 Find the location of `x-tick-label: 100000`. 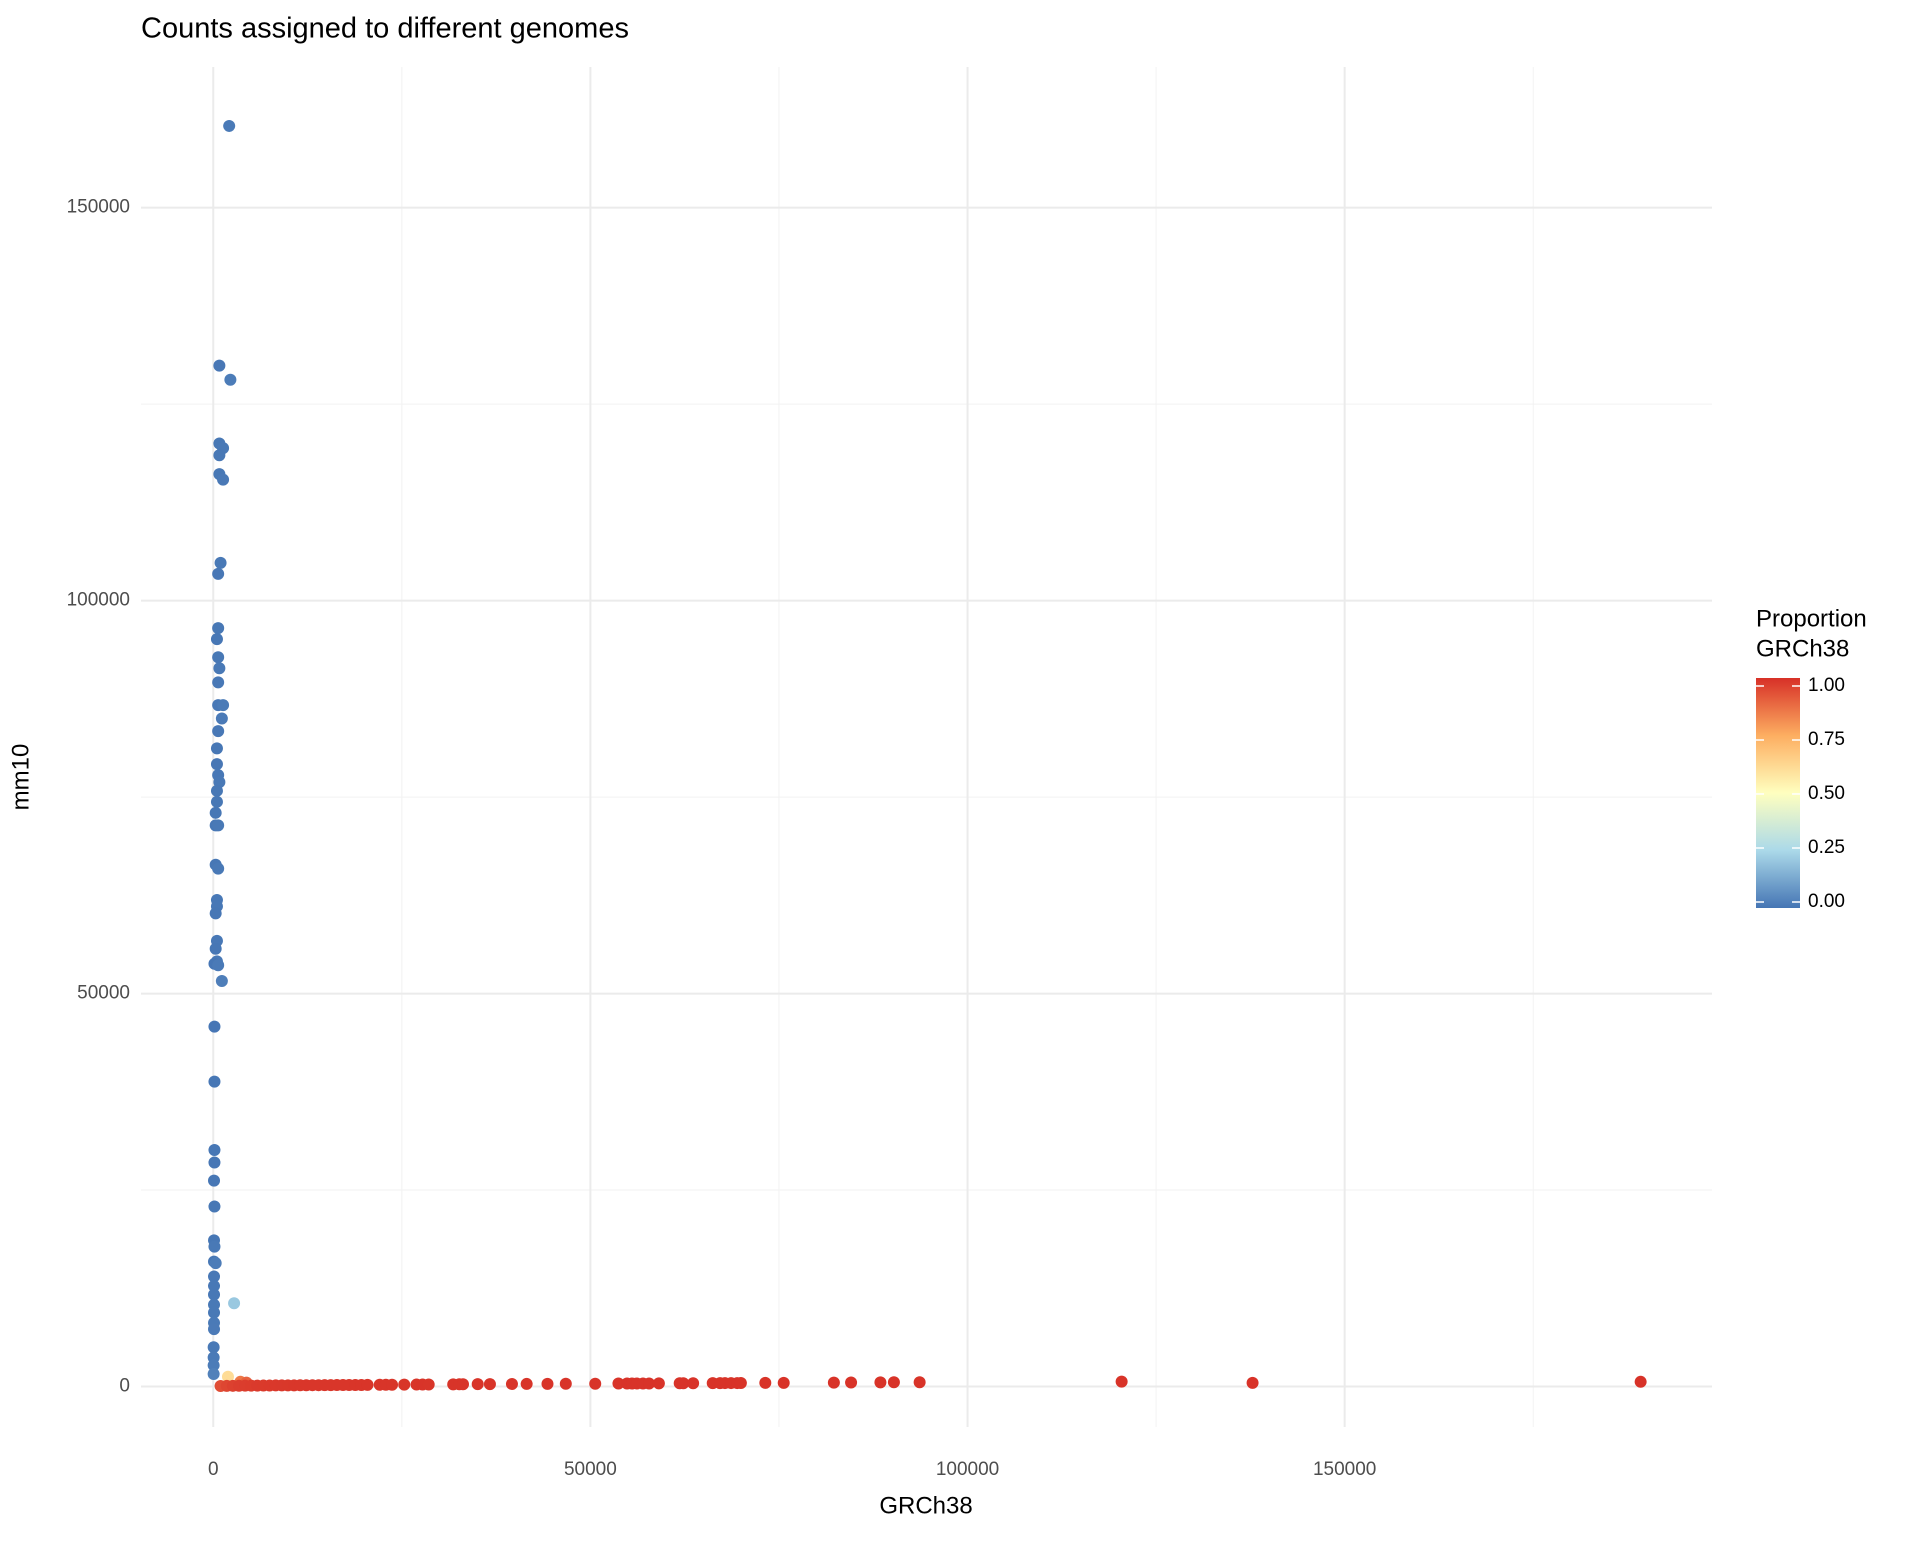

x-tick-label: 100000 is located at coordinates (967, 1469).